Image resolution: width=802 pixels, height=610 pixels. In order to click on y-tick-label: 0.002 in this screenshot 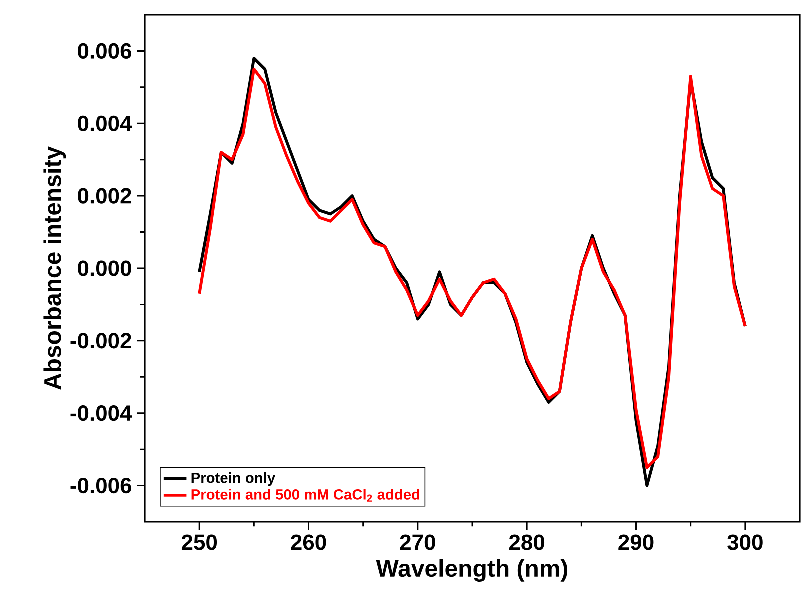, I will do `click(105, 196)`.